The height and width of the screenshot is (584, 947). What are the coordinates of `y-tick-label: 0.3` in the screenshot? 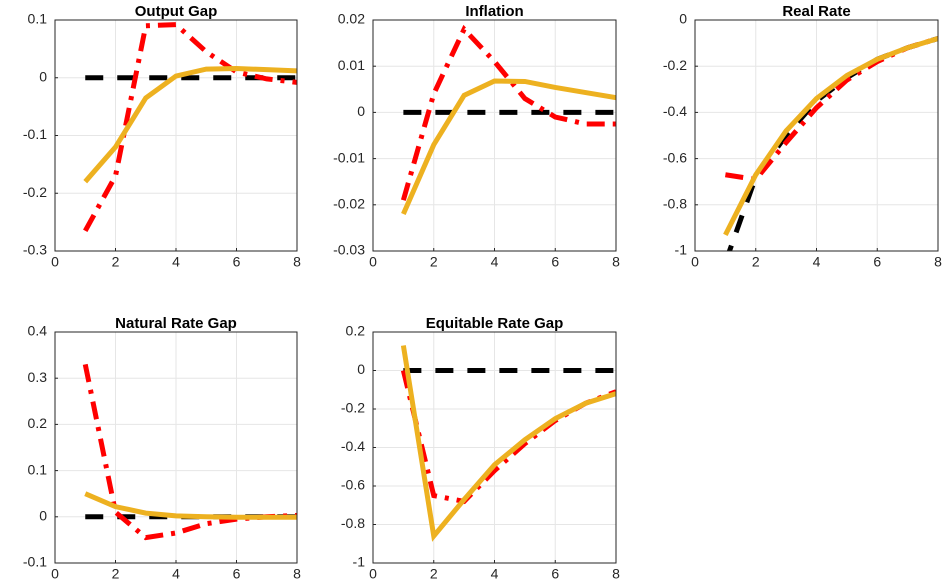 It's located at (38, 377).